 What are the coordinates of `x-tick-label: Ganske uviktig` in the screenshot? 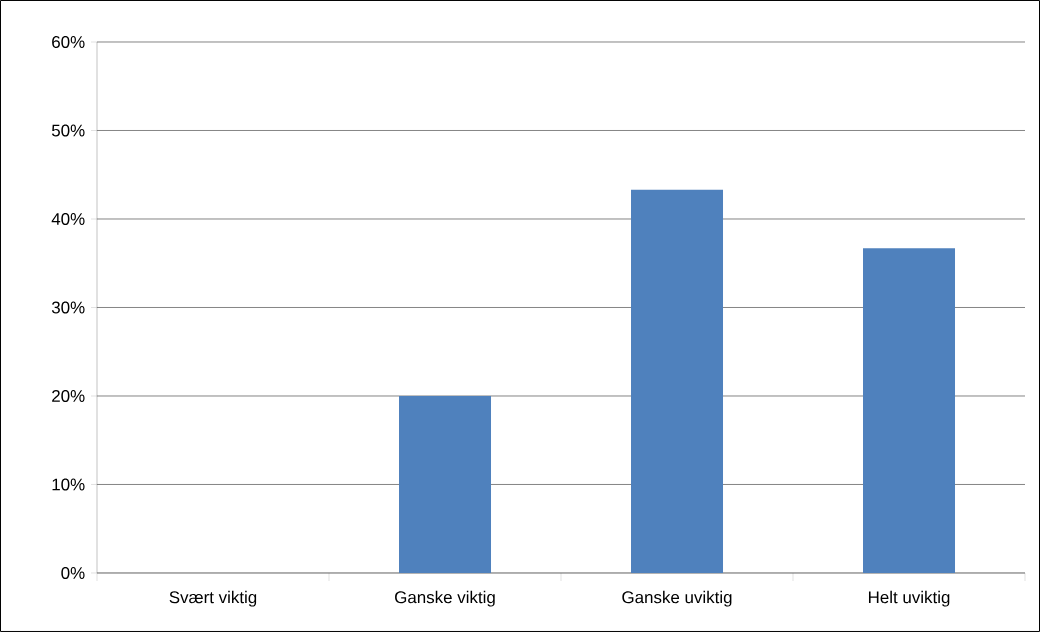 It's located at (677, 598).